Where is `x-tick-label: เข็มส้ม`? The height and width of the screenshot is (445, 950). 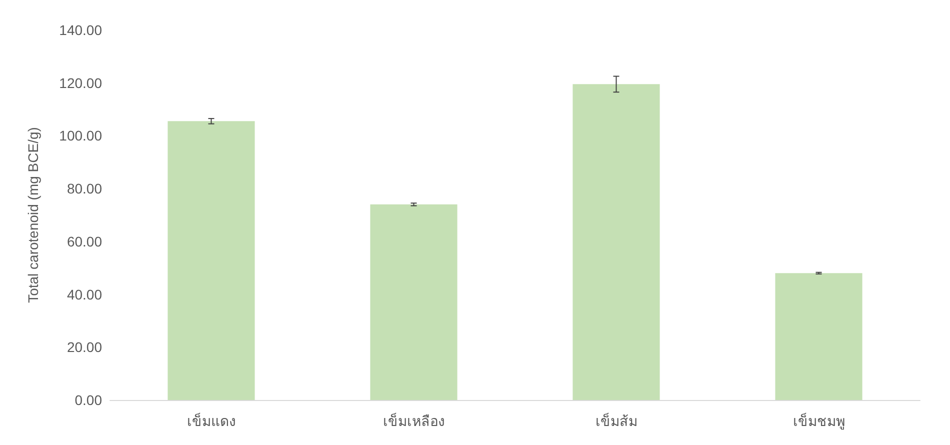 x-tick-label: เข็มส้ม is located at coordinates (616, 420).